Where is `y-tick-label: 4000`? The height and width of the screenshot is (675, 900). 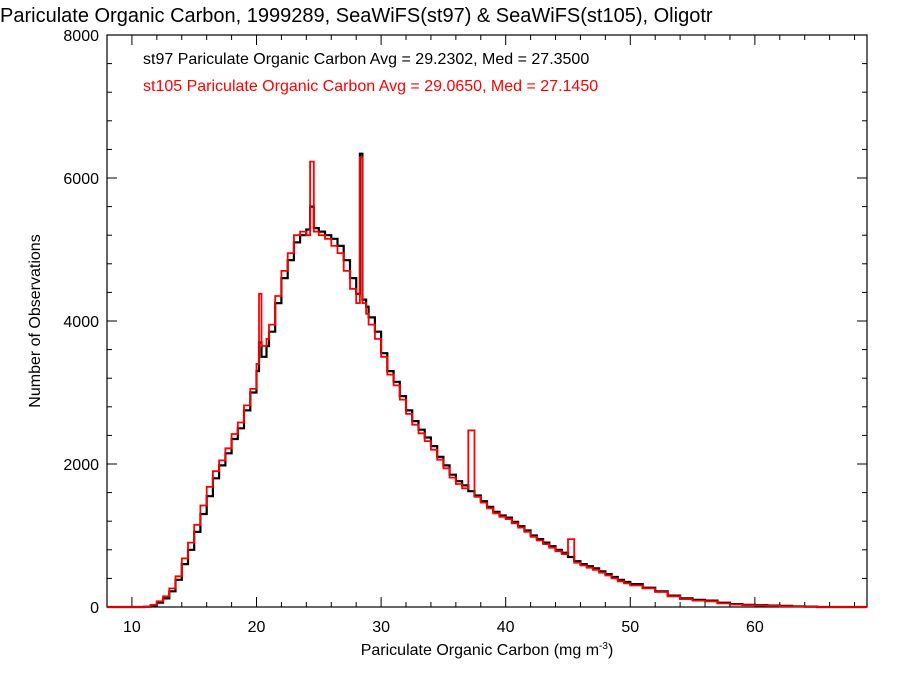
y-tick-label: 4000 is located at coordinates (81, 322).